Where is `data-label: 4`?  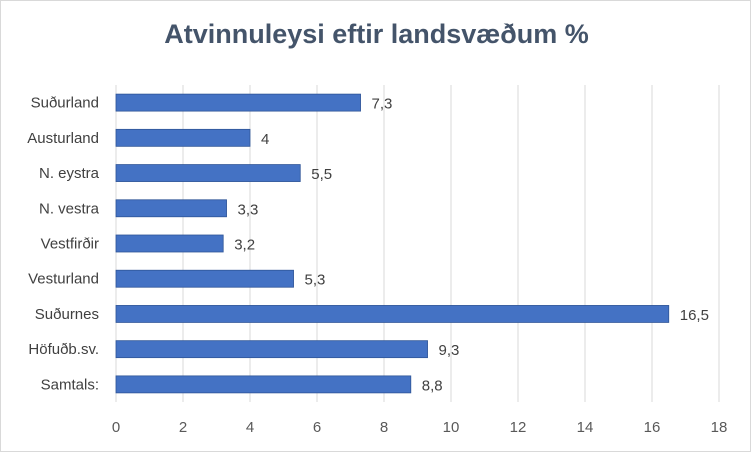
data-label: 4 is located at coordinates (265, 139).